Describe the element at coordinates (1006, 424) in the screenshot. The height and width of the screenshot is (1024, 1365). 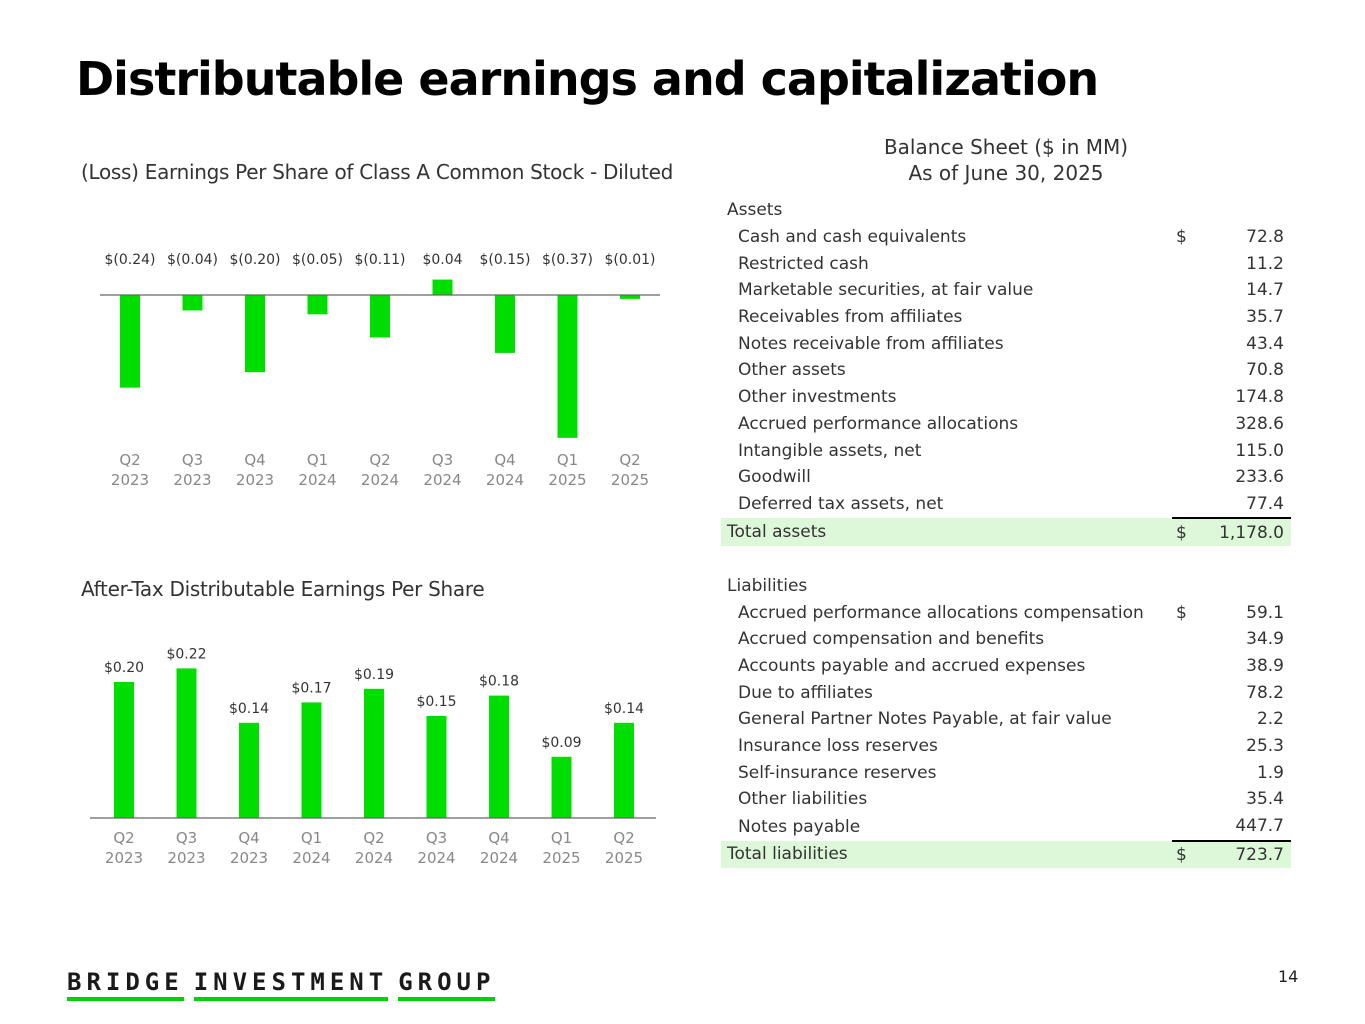
I see `table-row: Accrued performance allocations 328.6` at that location.